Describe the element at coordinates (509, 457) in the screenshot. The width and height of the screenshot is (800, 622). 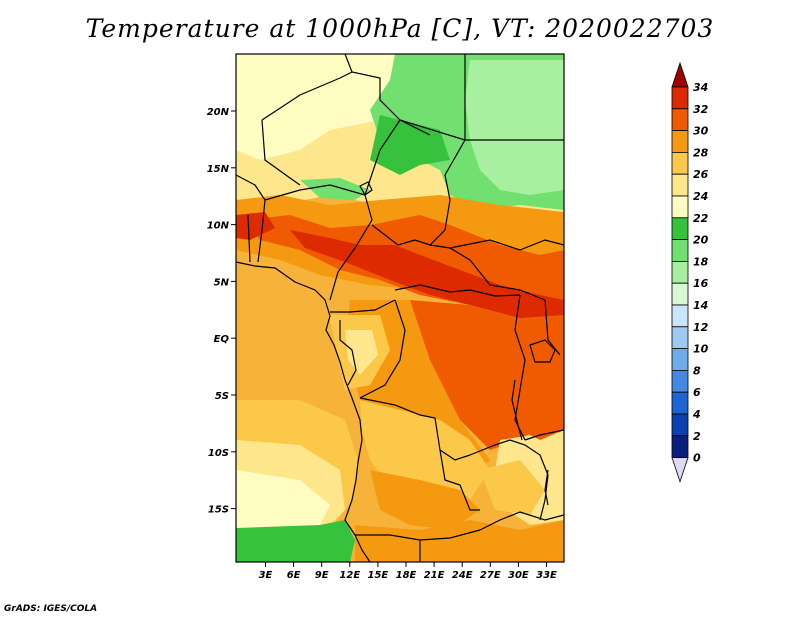
I see `border-zambia-east` at that location.